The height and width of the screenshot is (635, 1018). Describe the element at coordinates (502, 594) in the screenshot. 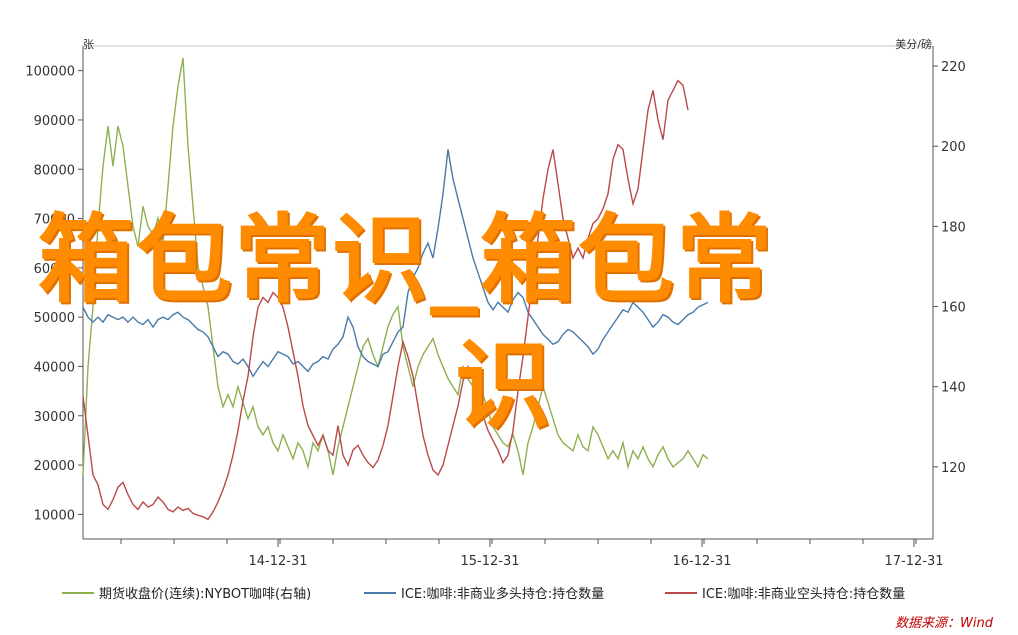

I see `legend-label-long: ICE:咖啡:非商业多头持仓:持仓数量` at that location.